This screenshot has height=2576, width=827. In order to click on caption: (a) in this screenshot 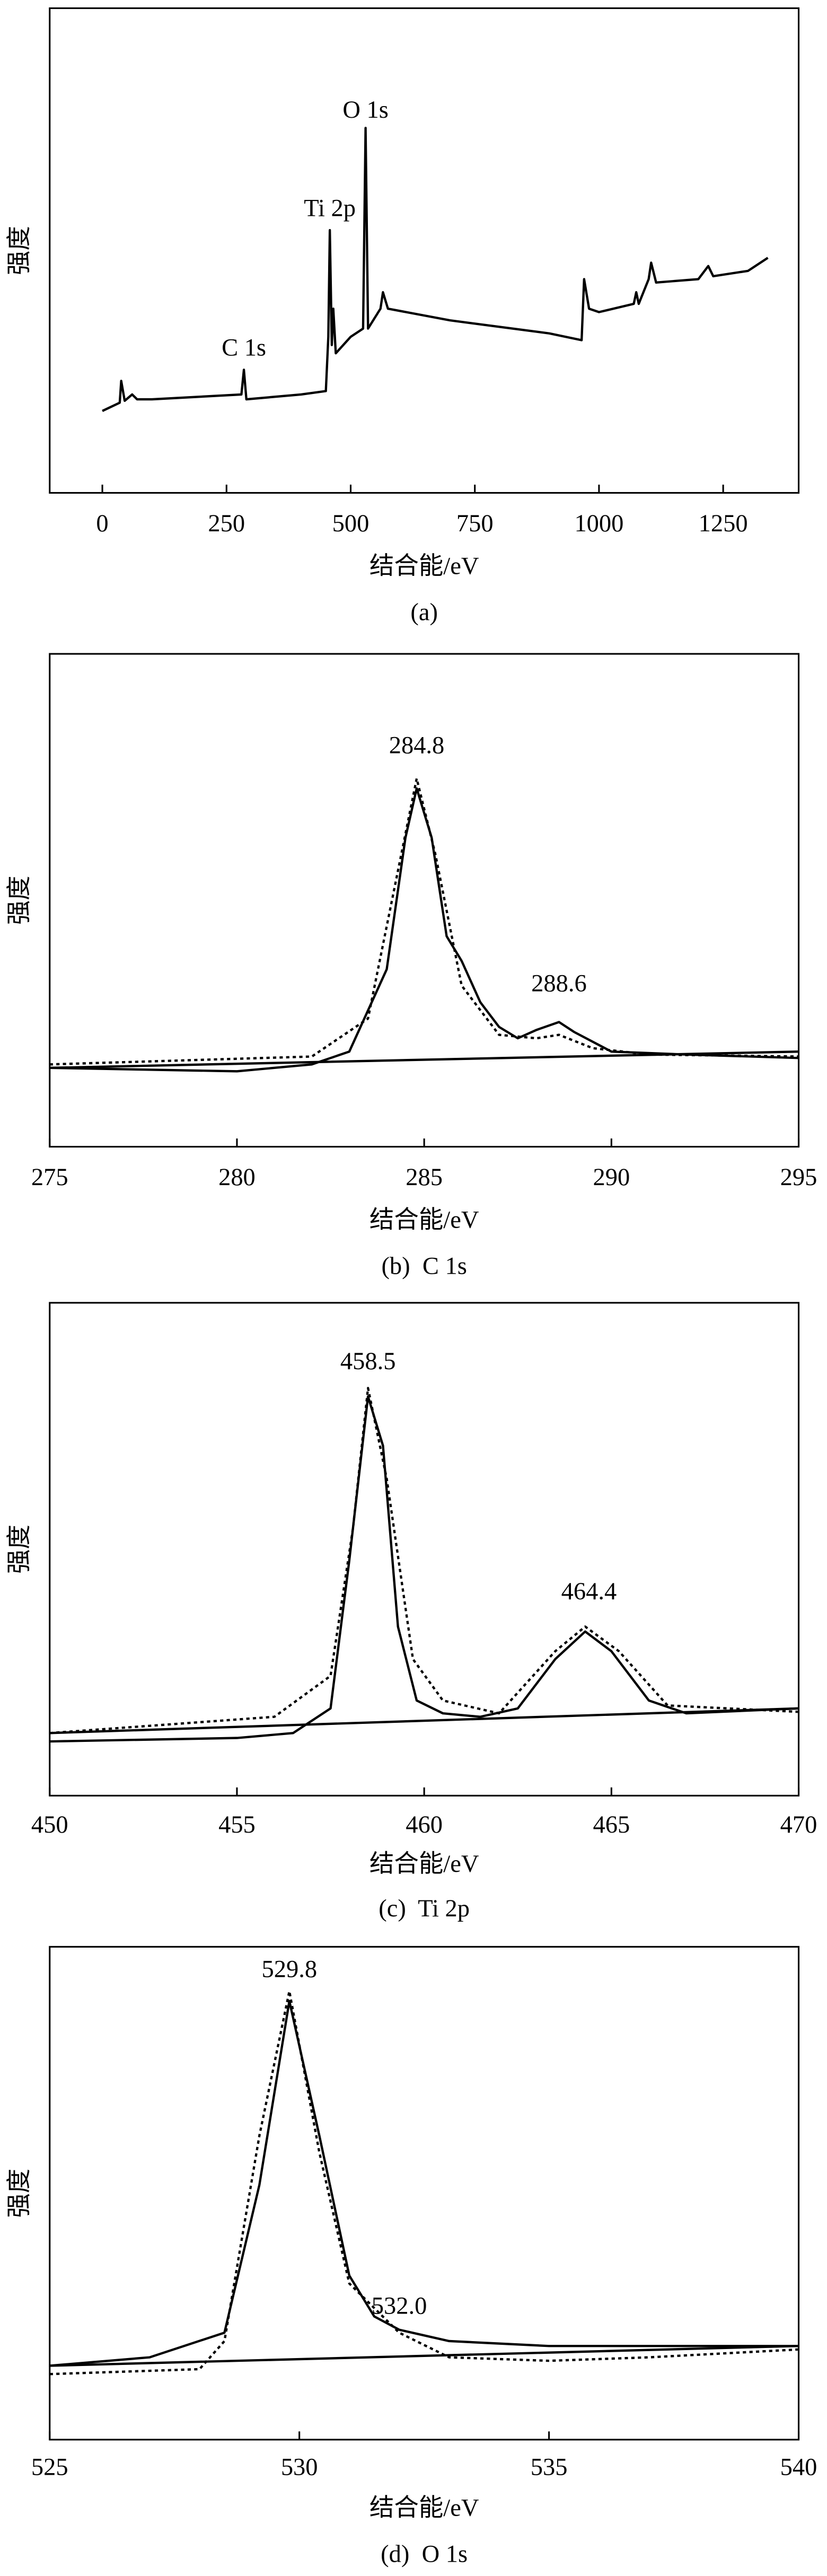, I will do `click(424, 612)`.